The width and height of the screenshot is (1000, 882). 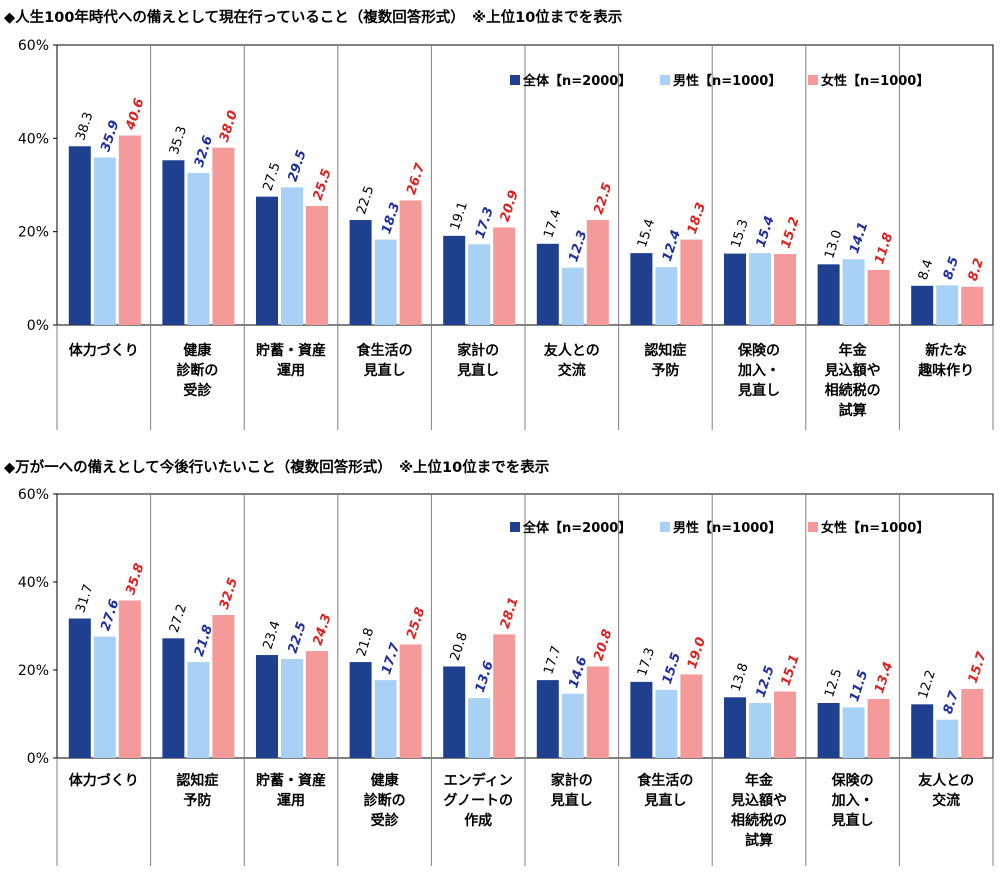 What do you see at coordinates (178, 618) in the screenshot?
I see `data-label: 27.2` at bounding box center [178, 618].